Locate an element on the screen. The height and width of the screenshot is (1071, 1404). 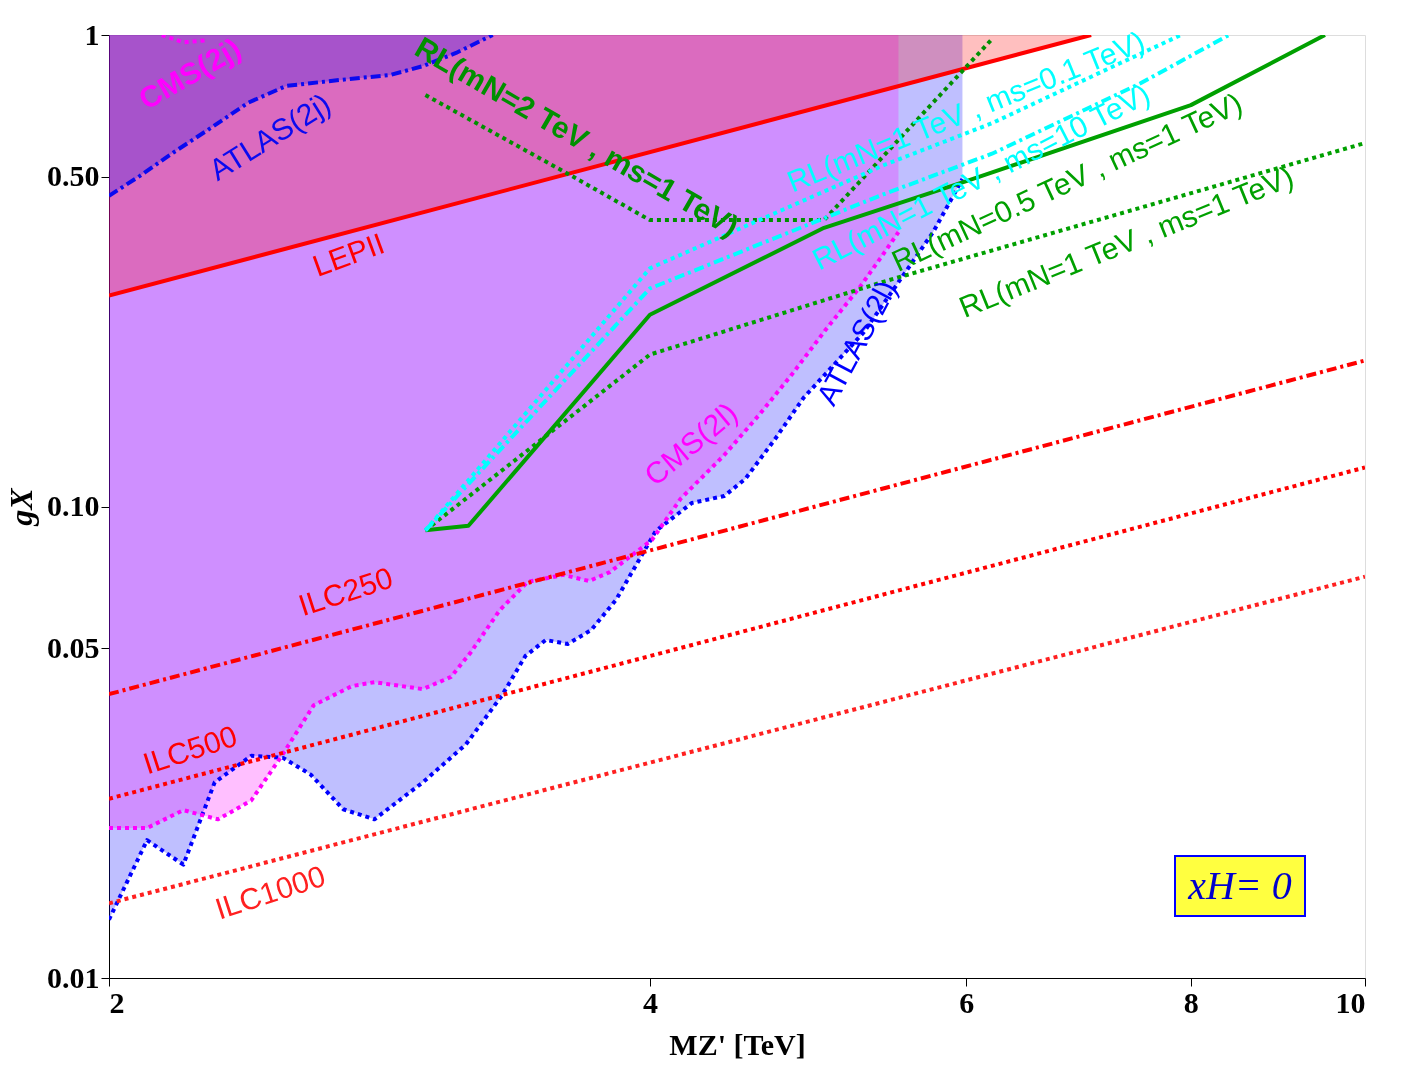
text: ILC500 is located at coordinates (190, 749).